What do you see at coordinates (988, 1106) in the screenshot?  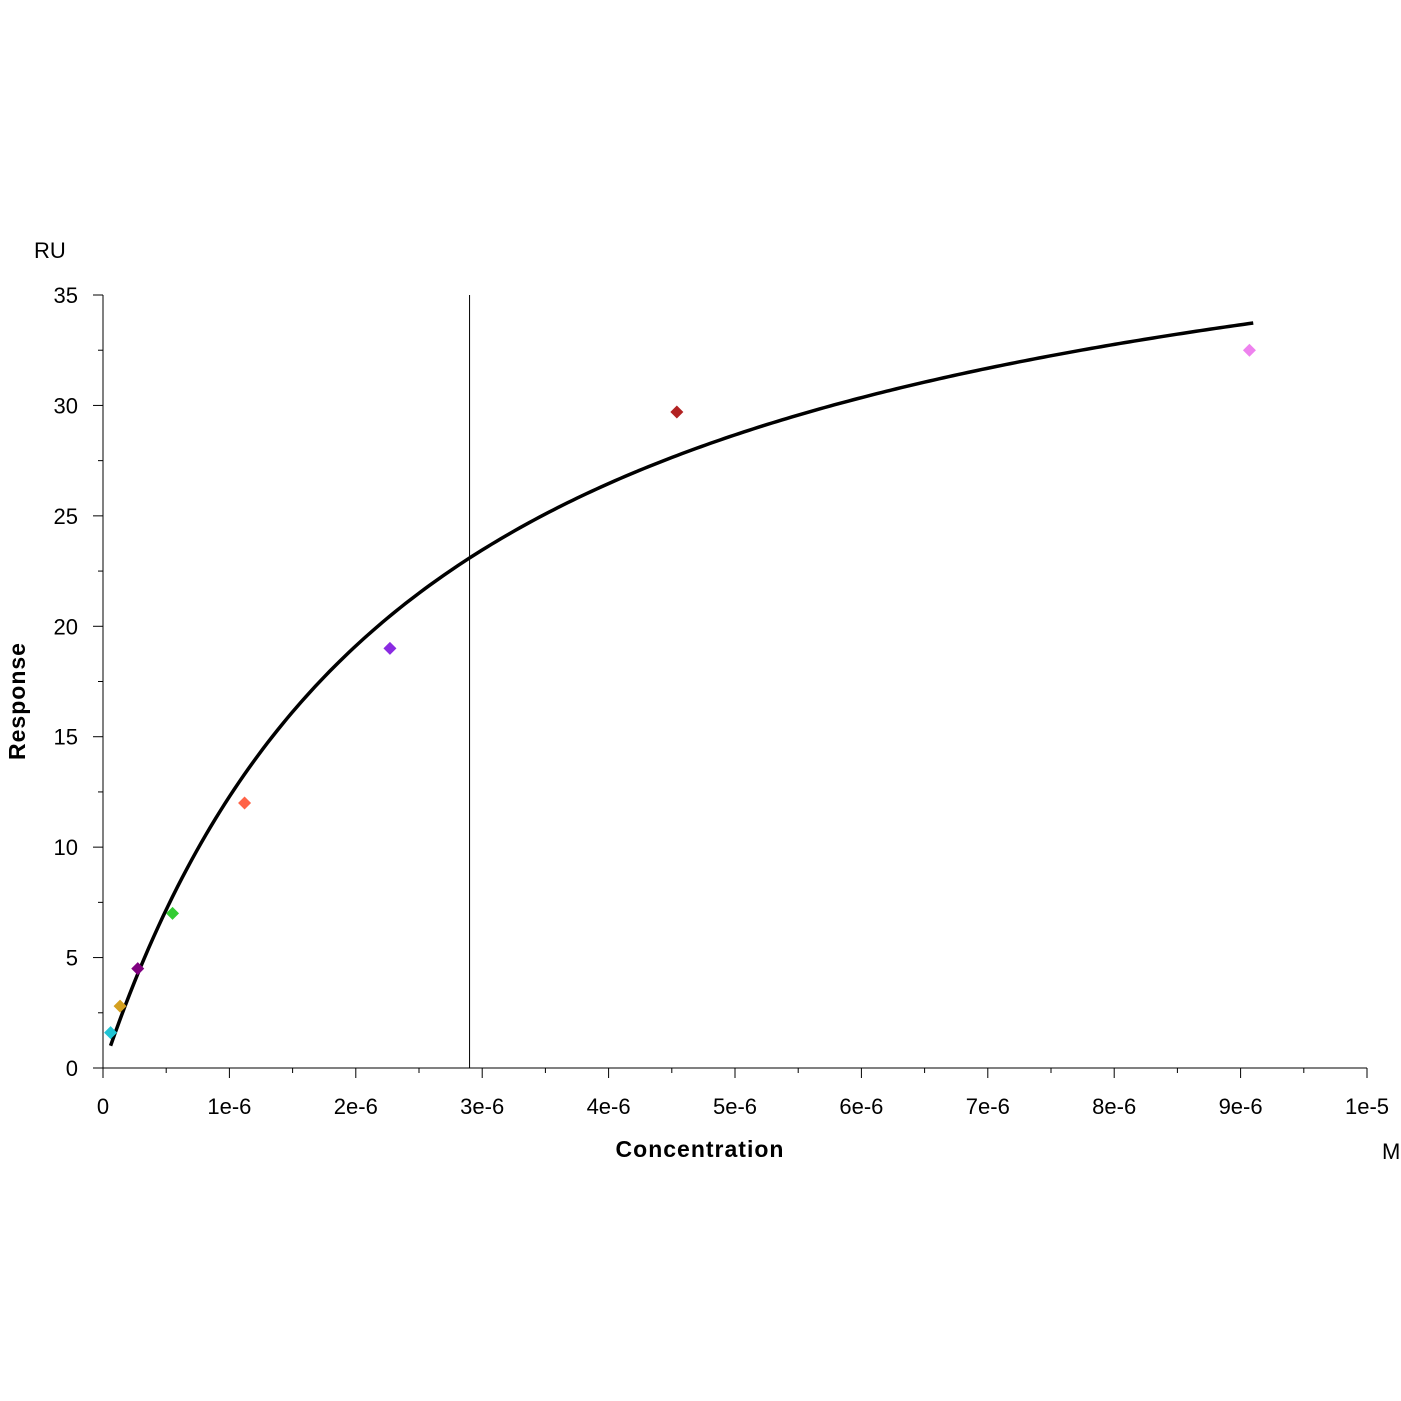 I see `x-tick-label: 7e-6` at bounding box center [988, 1106].